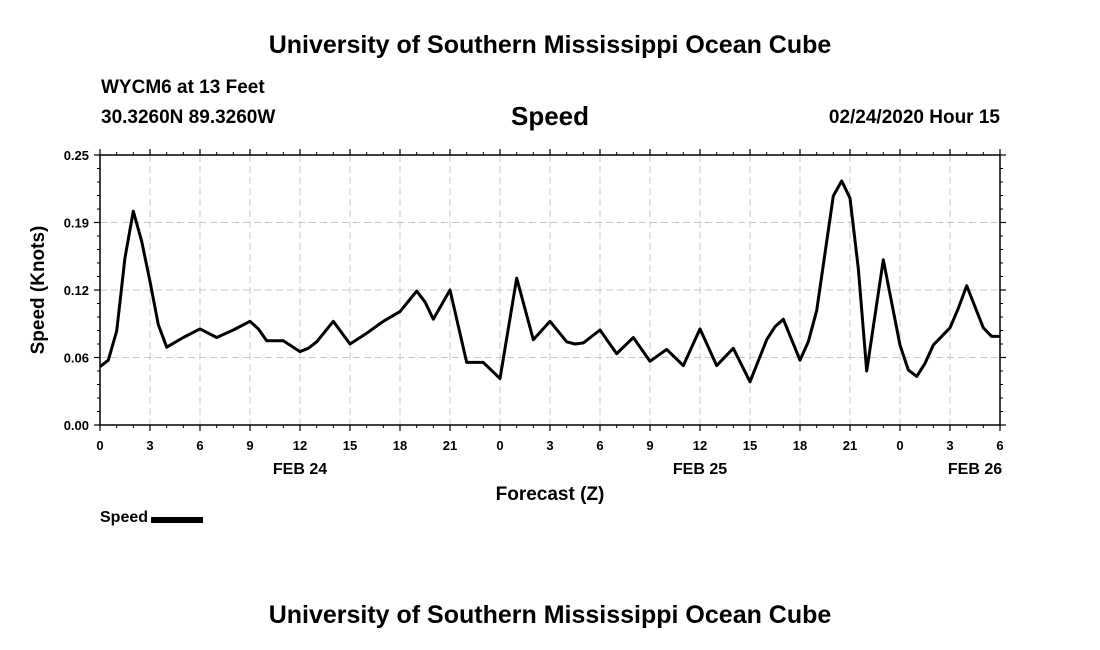  I want to click on day-label: FEB 26, so click(975, 469).